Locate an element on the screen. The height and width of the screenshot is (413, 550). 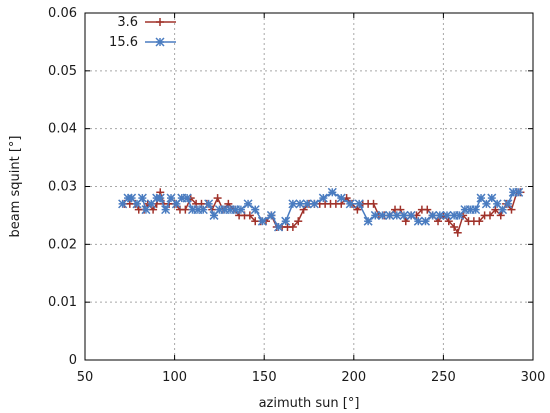
y-tick-label: 0.06 is located at coordinates (62, 13).